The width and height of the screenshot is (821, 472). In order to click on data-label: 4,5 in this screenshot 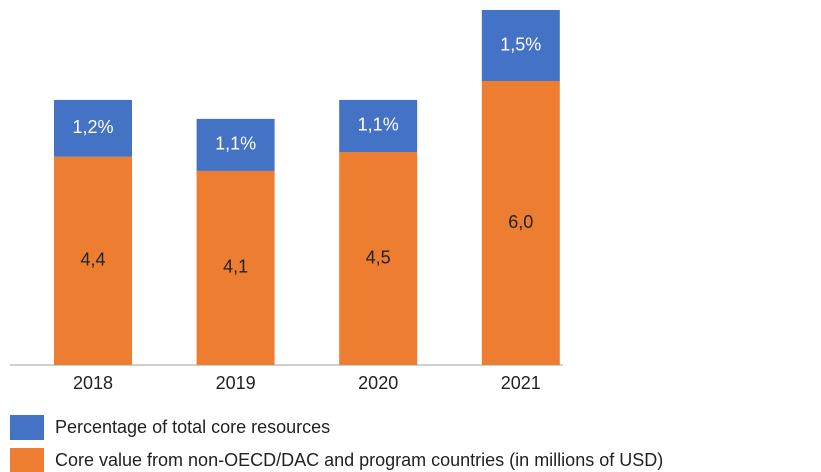, I will do `click(378, 257)`.